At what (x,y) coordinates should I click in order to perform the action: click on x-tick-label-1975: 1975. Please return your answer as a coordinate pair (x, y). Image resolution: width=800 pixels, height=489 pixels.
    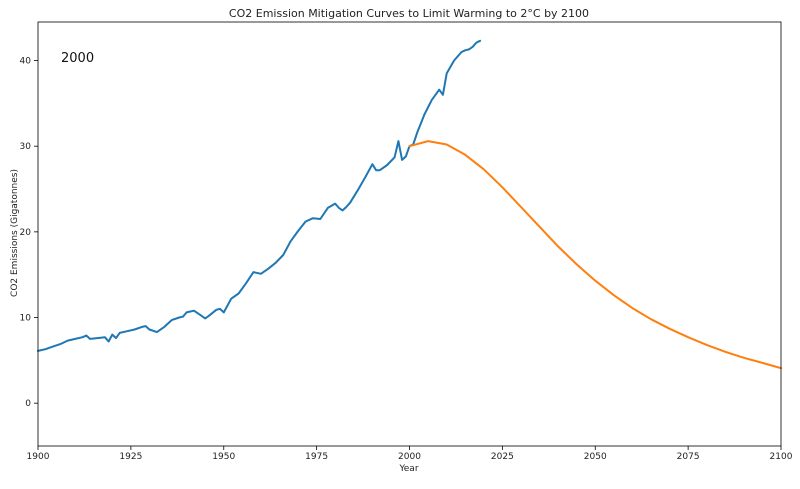
    Looking at the image, I should click on (316, 457).